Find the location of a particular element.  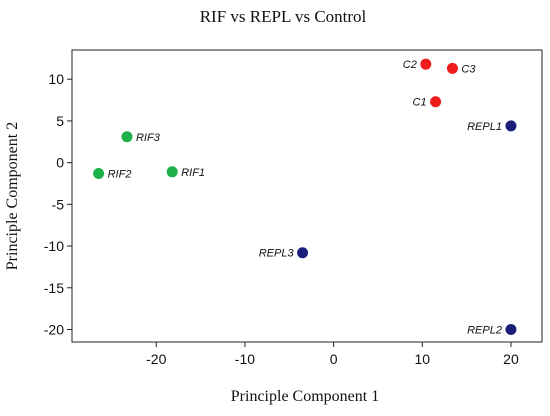

x-tick-label: 20 is located at coordinates (511, 359).